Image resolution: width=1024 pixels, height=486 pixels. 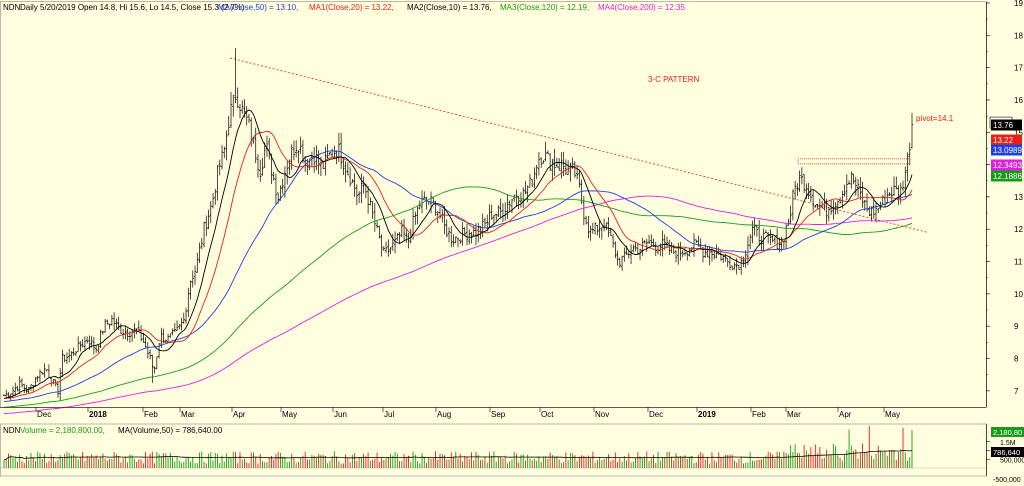 I want to click on date-tick-label: Dec, so click(x=656, y=414).